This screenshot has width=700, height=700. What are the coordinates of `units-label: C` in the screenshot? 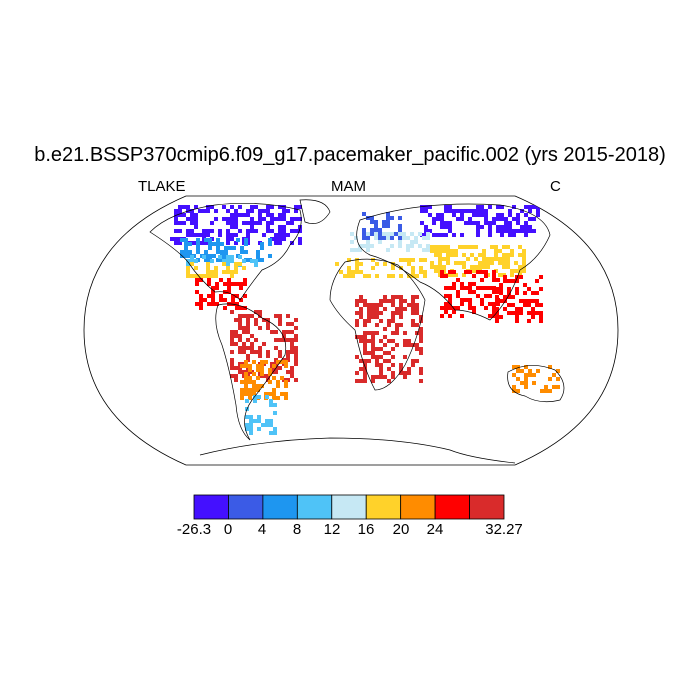 It's located at (555, 186).